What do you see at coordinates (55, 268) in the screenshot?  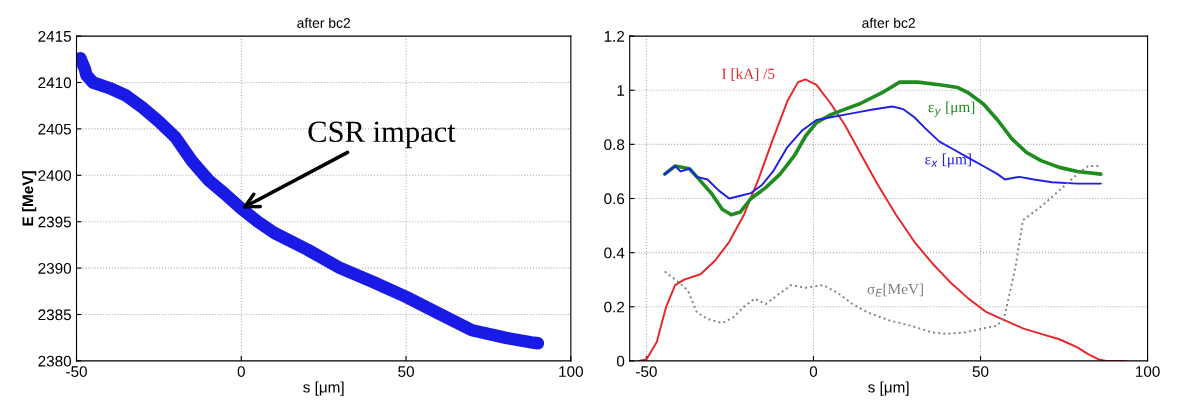 I see `y-tick-label: 2390` at bounding box center [55, 268].